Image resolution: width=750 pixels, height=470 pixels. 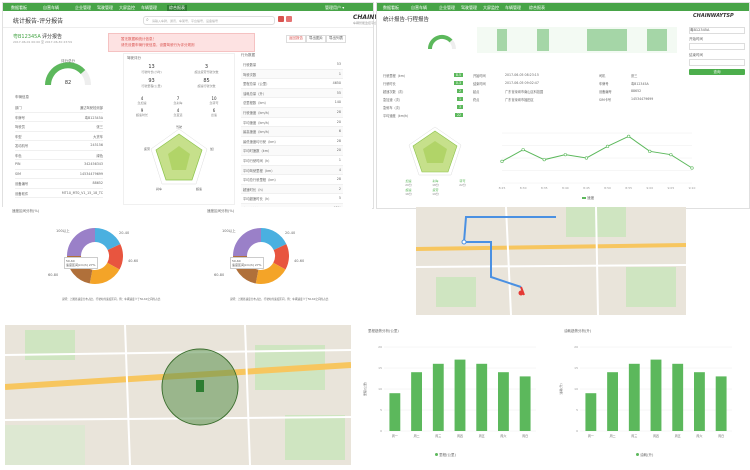 What do you see at coordinates (717, 72) in the screenshot?
I see `query-button: 查询` at bounding box center [717, 72].